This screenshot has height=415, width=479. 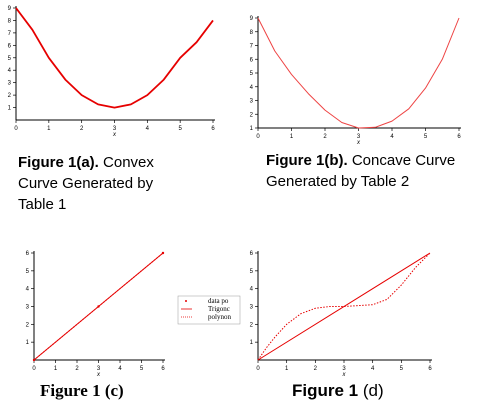 I want to click on legend-label: Trigonc, so click(x=219, y=309).